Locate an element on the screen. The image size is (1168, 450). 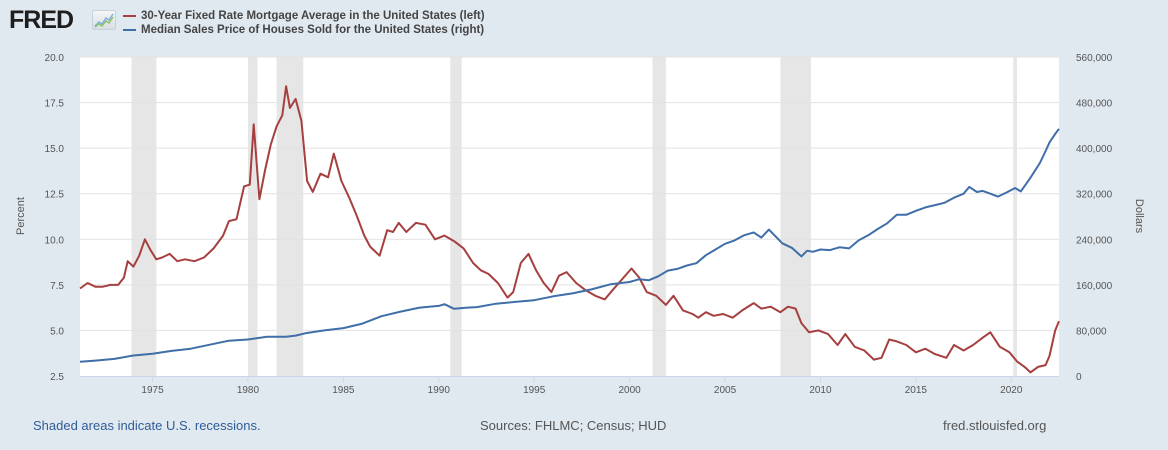
y-tick-label-left: 17.5 is located at coordinates (55, 104).